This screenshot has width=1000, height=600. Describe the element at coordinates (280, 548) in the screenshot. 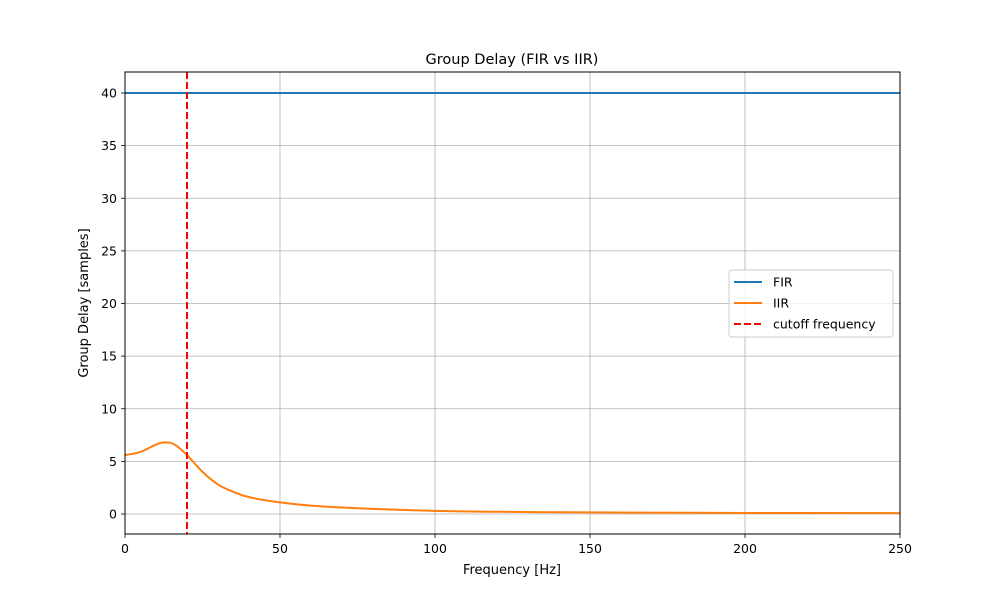

I see `x-tick-label: 50` at that location.